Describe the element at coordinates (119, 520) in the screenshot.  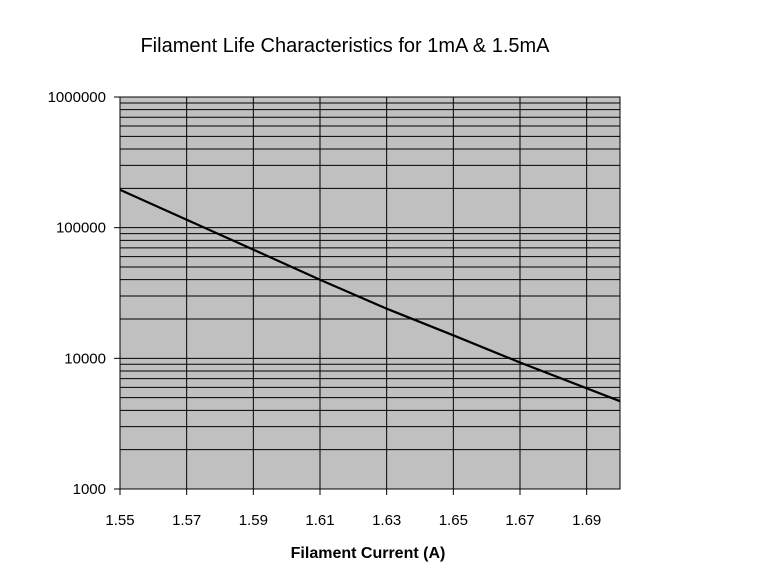
I see `x-tick-label: 1.55` at that location.